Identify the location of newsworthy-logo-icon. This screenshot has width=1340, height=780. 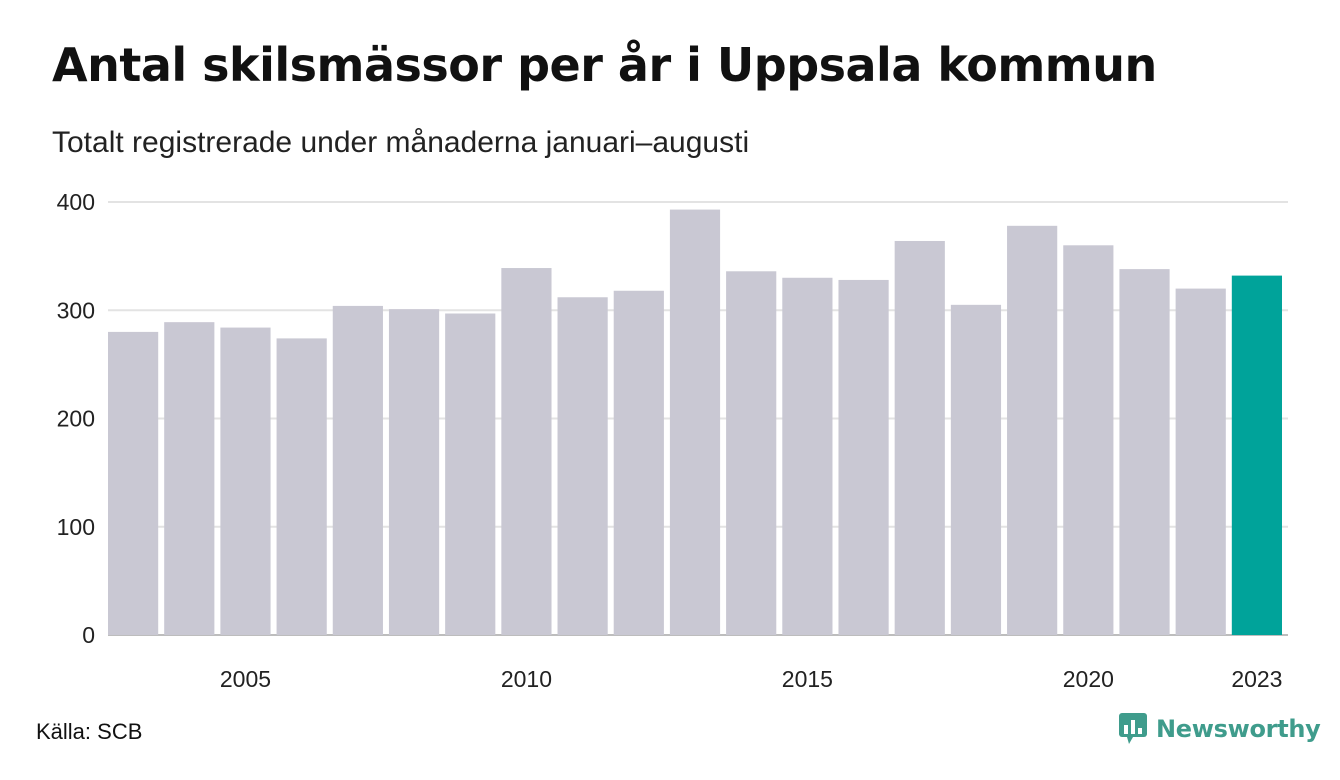
(1133, 728).